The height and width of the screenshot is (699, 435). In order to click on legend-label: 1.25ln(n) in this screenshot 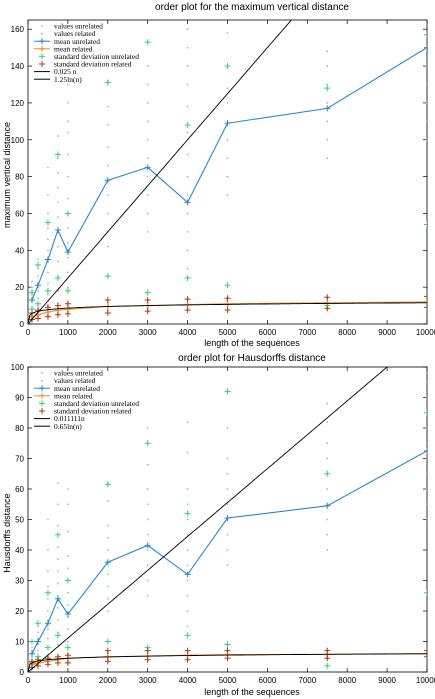, I will do `click(68, 79)`.